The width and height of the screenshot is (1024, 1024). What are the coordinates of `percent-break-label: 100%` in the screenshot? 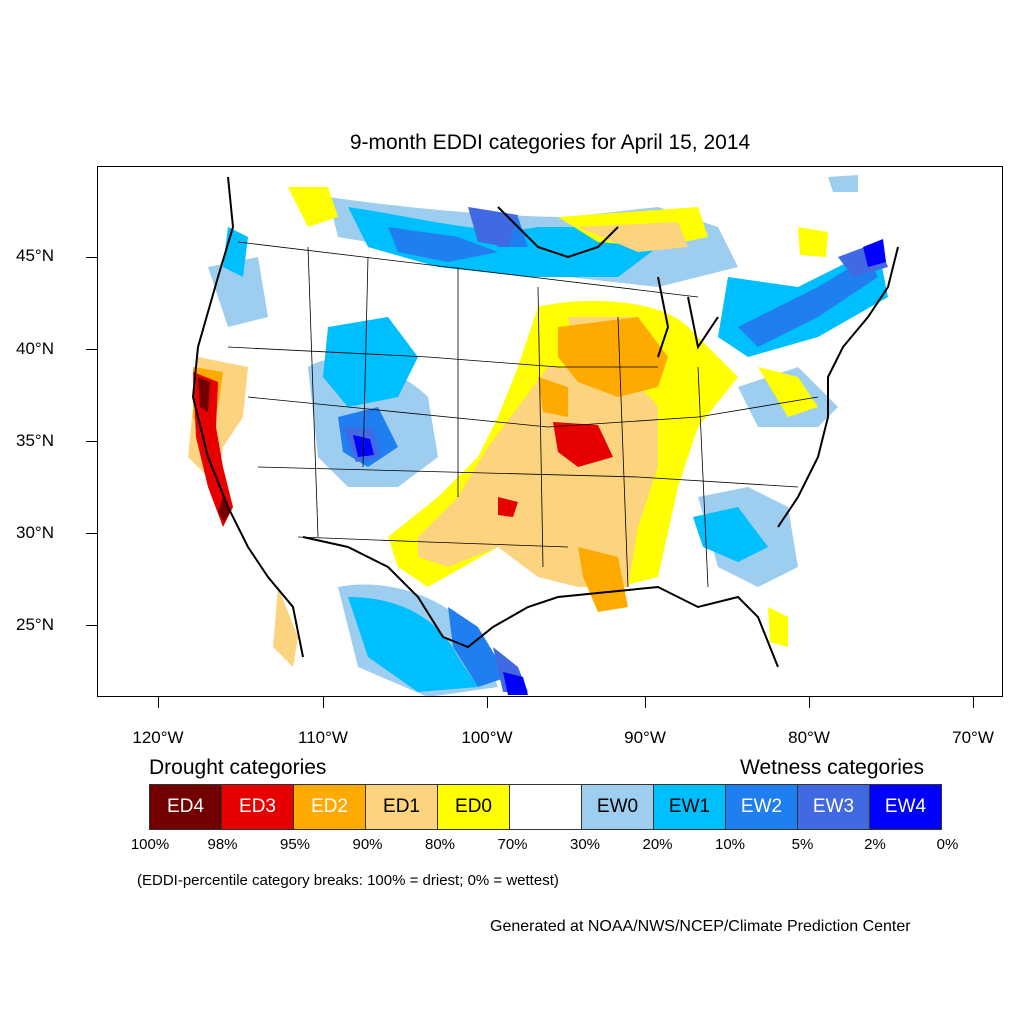 It's located at (150, 844).